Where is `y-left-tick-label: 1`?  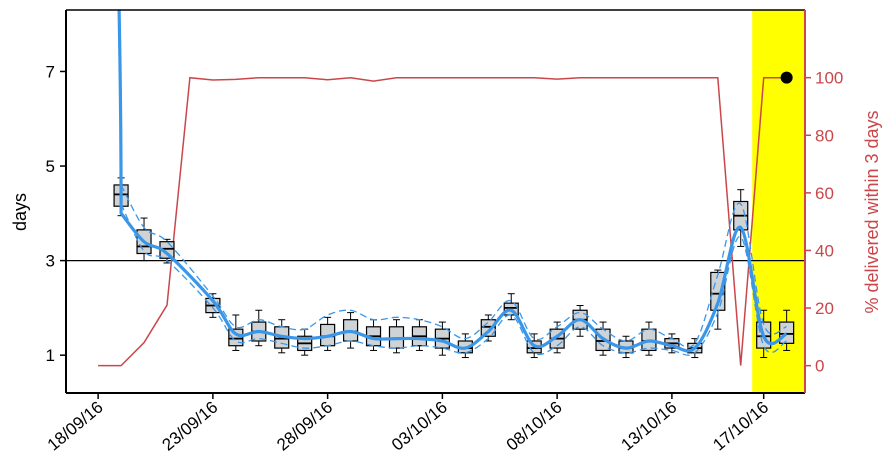 y-left-tick-label: 1 is located at coordinates (50, 355).